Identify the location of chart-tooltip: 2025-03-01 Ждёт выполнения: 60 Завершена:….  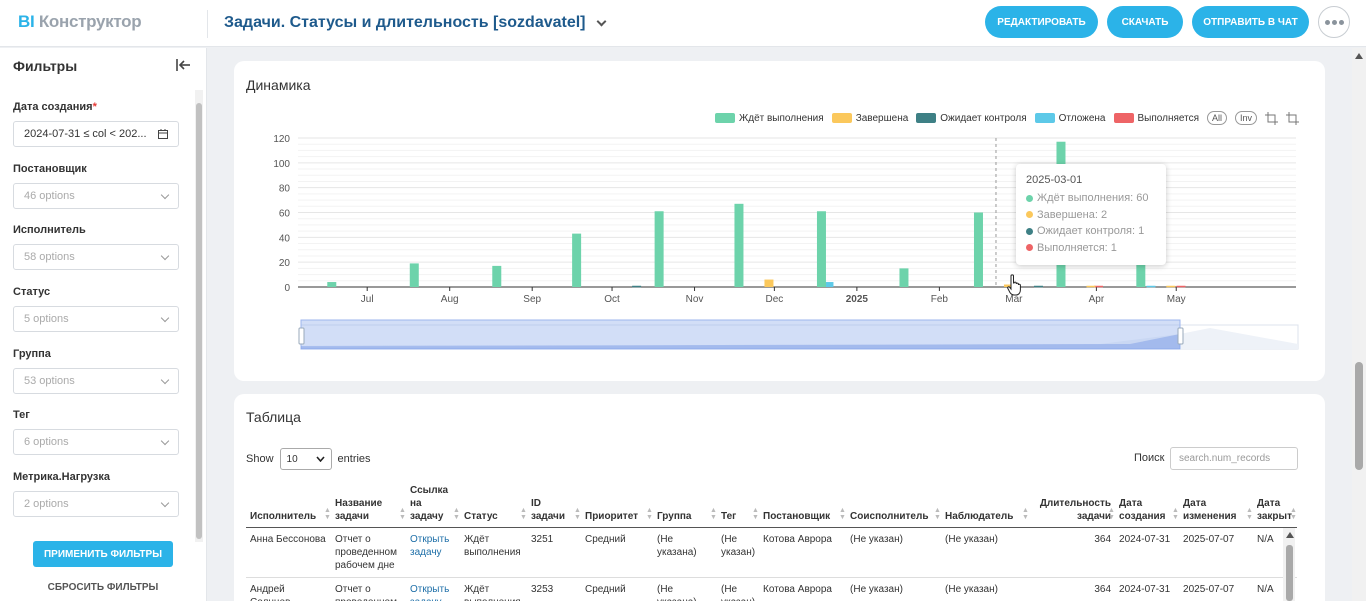
(1091, 214).